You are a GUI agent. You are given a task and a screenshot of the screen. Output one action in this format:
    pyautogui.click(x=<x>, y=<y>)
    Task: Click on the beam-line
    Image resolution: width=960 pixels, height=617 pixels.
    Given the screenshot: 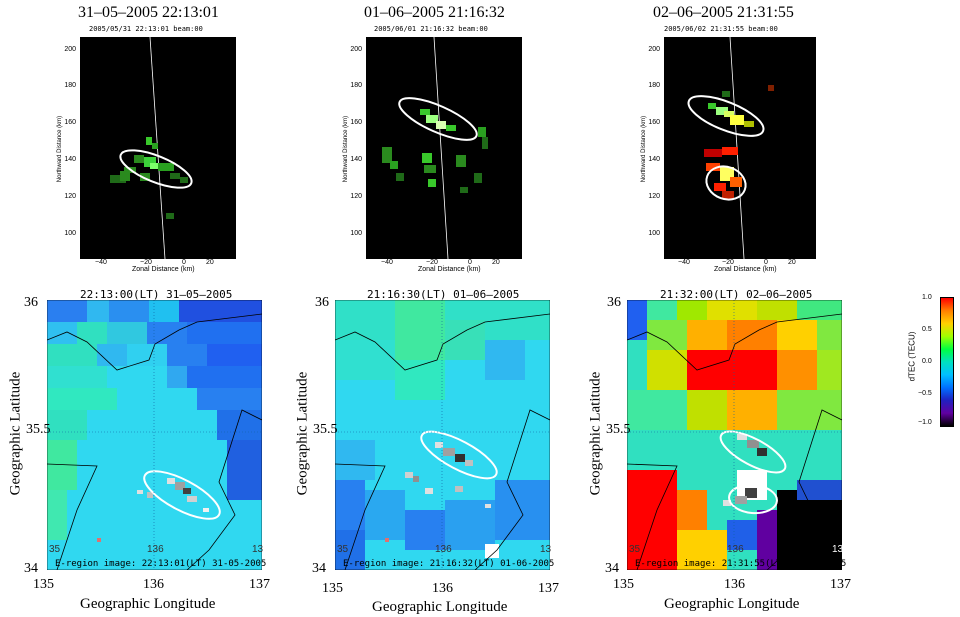 What is the action you would take?
    pyautogui.click(x=441, y=148)
    